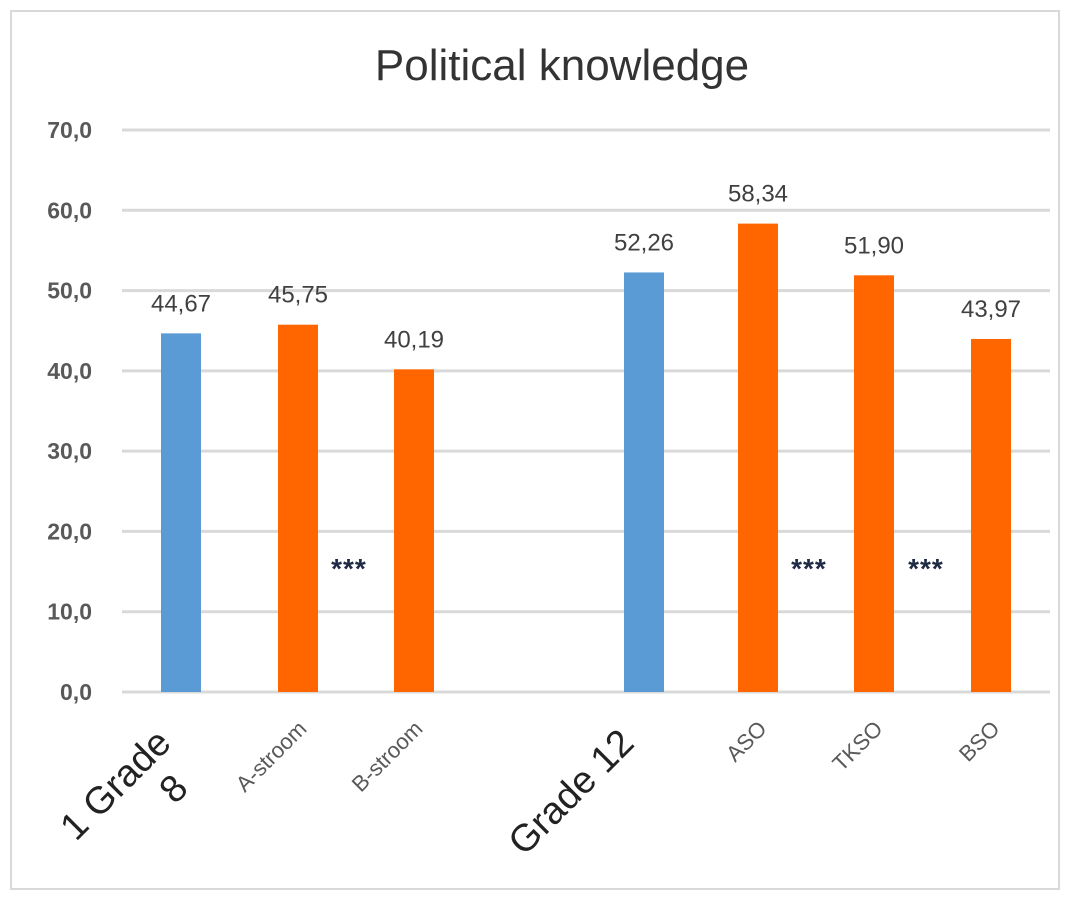 This screenshot has width=1073, height=900. What do you see at coordinates (758, 194) in the screenshot?
I see `data-label: 58,34` at bounding box center [758, 194].